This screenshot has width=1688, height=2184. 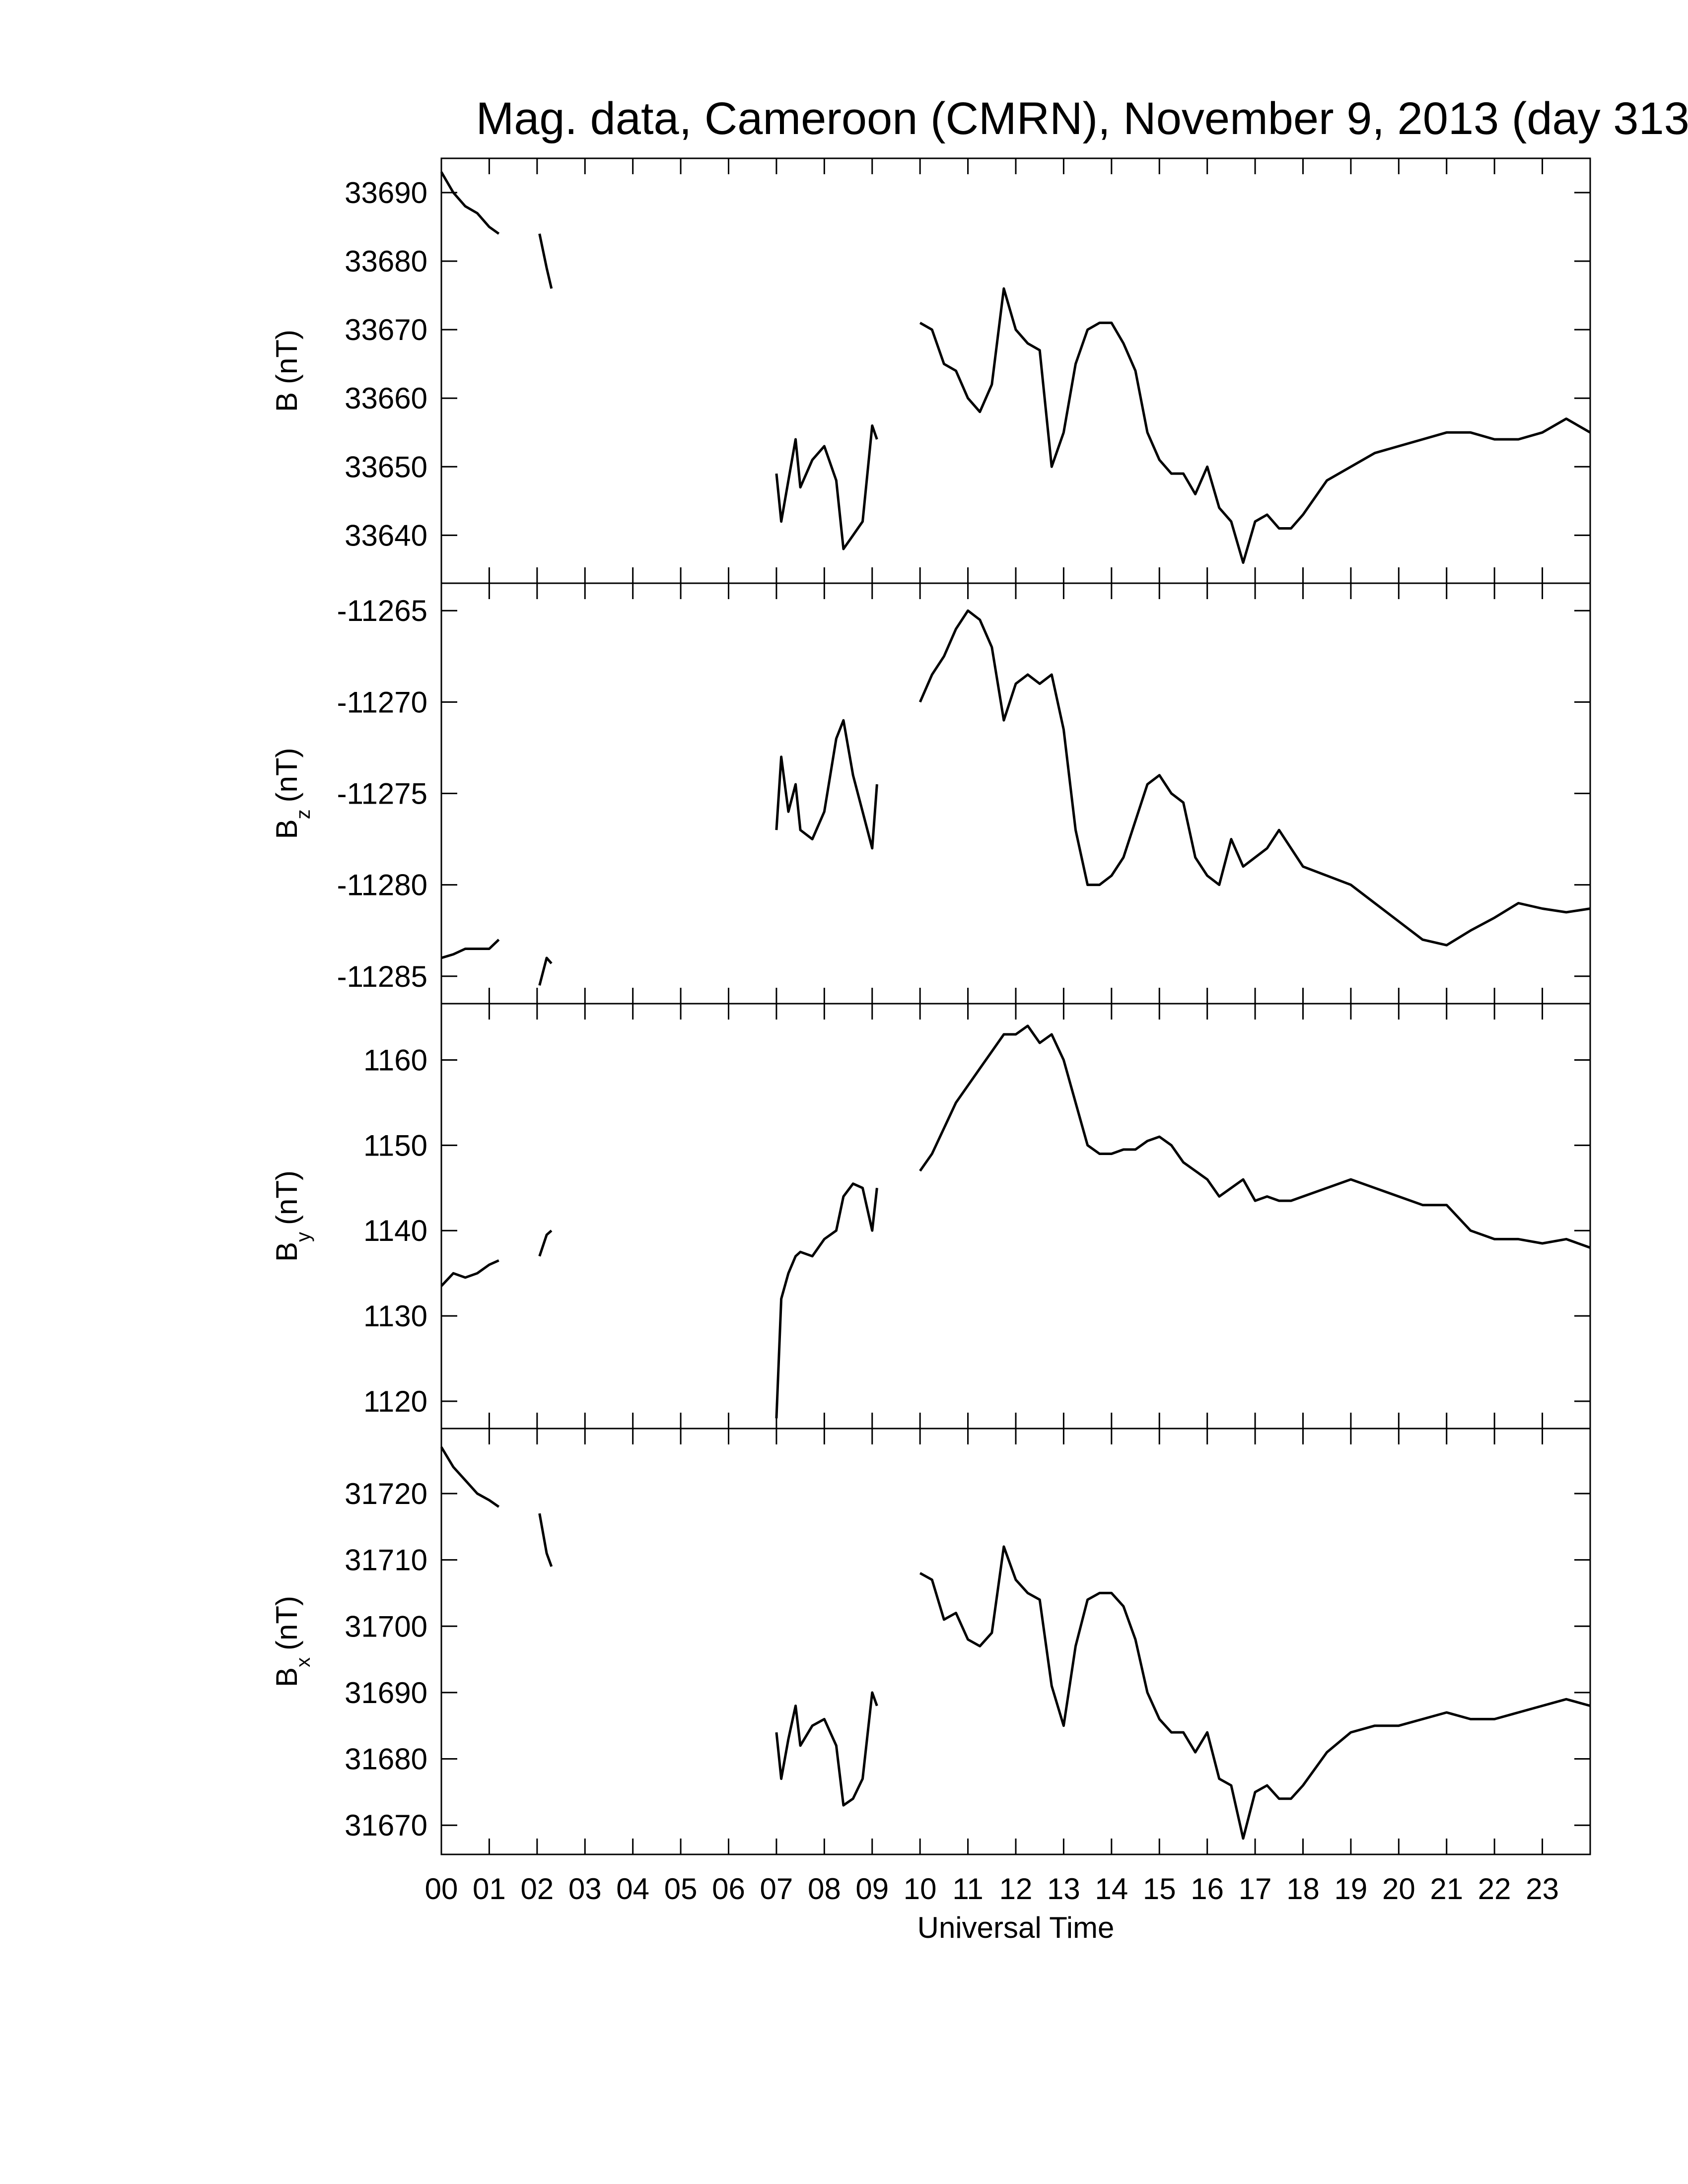 I want to click on y-tick-label: 33680, so click(x=386, y=261).